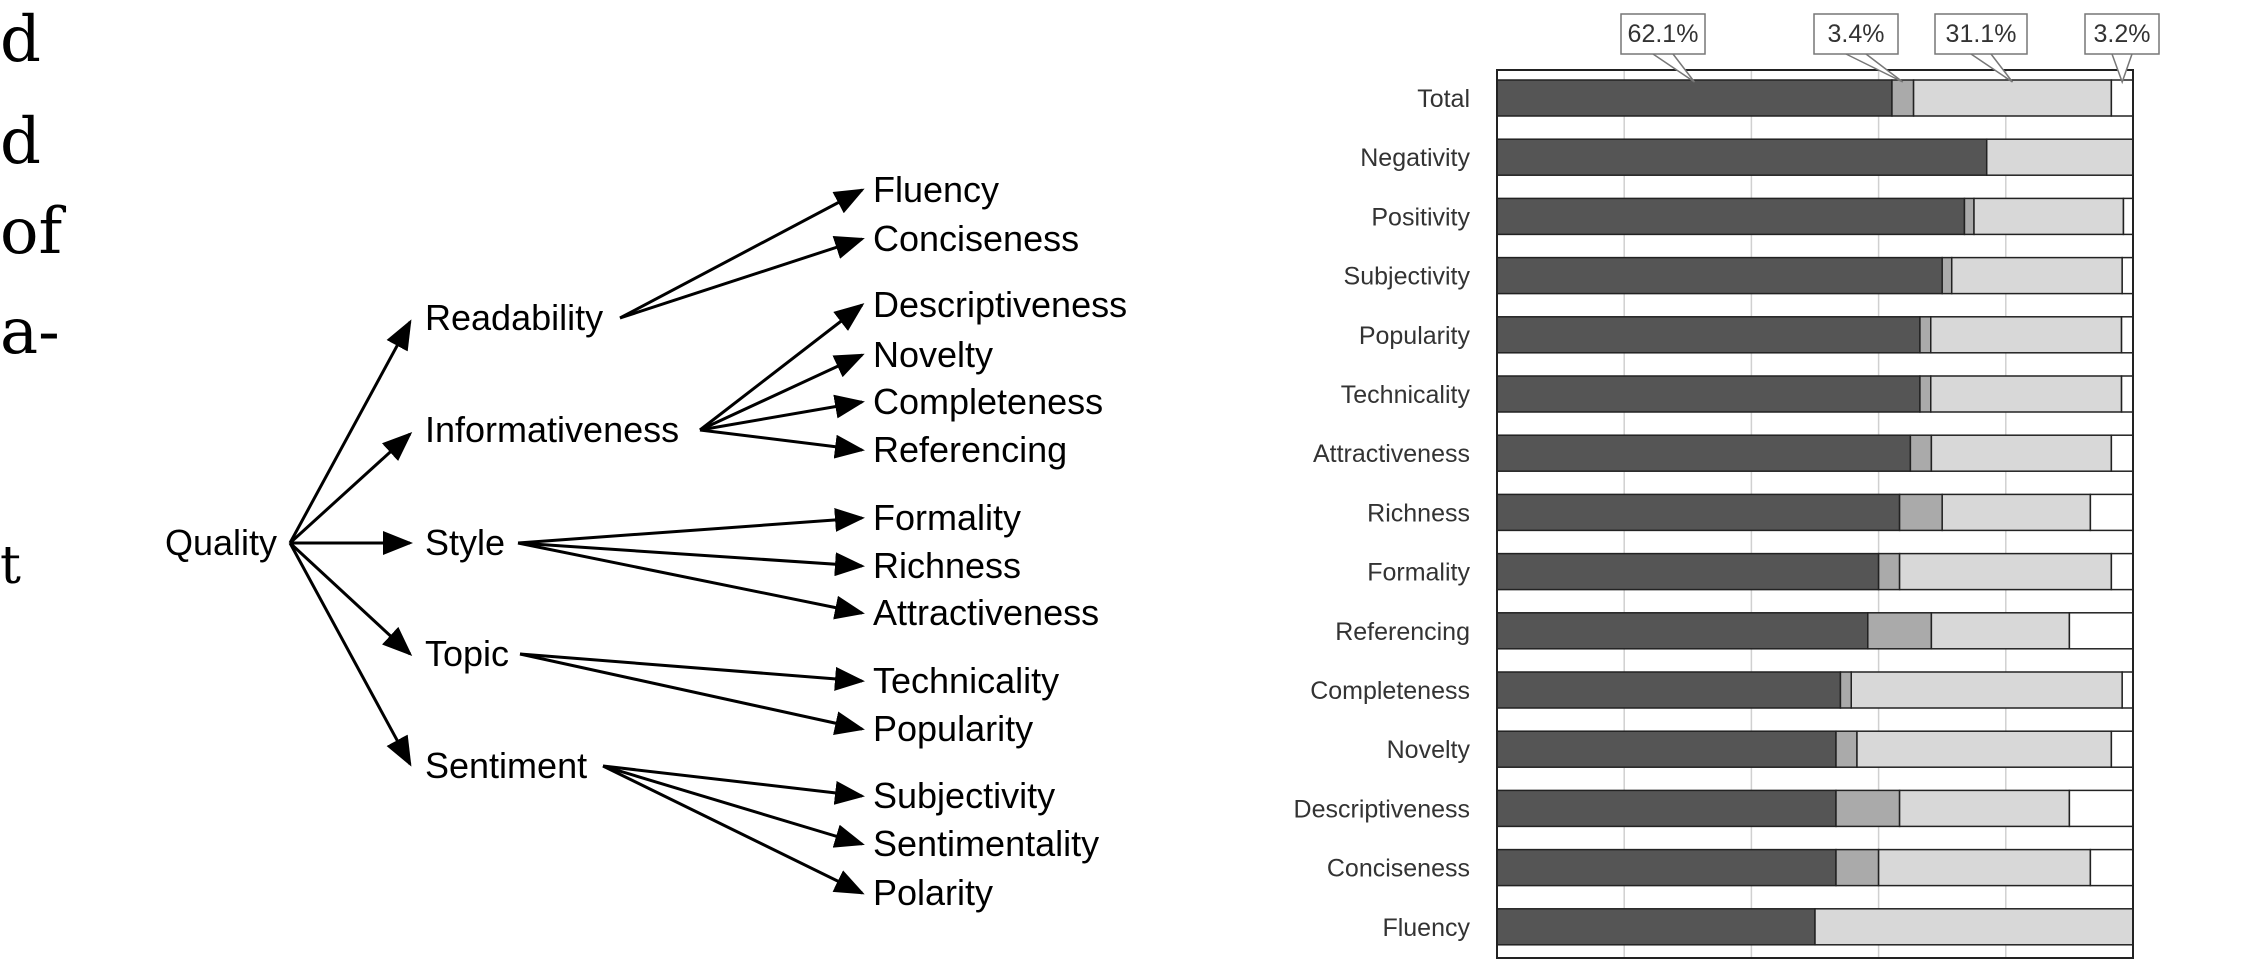 Image resolution: width=2264 pixels, height=960 pixels. I want to click on tree-leaf-subjectivity: Subjectivity, so click(964, 795).